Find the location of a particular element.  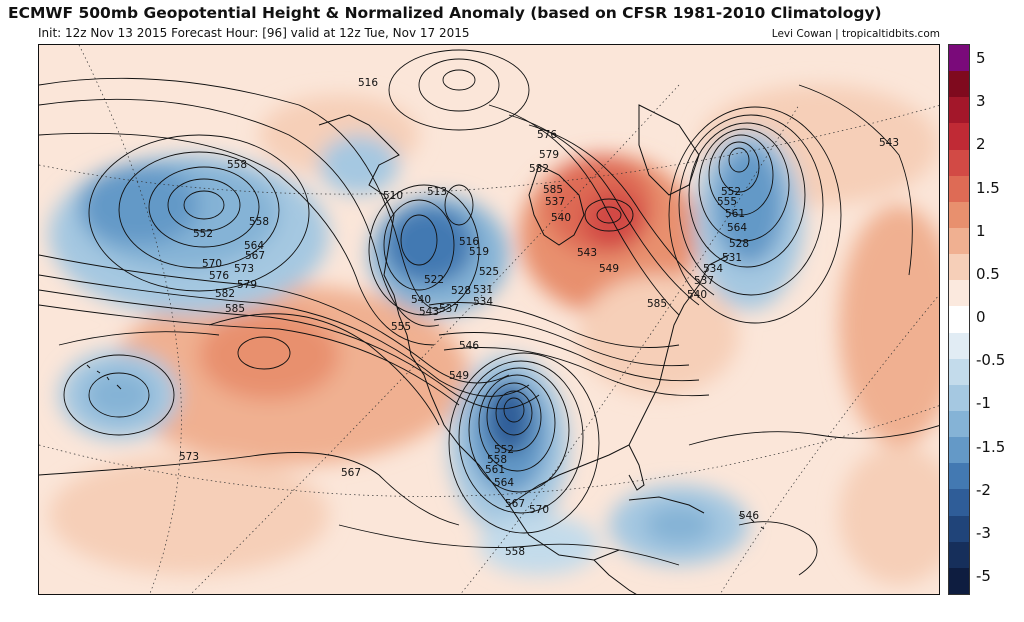

colorbar-tick-label: 0 is located at coordinates (981, 317).